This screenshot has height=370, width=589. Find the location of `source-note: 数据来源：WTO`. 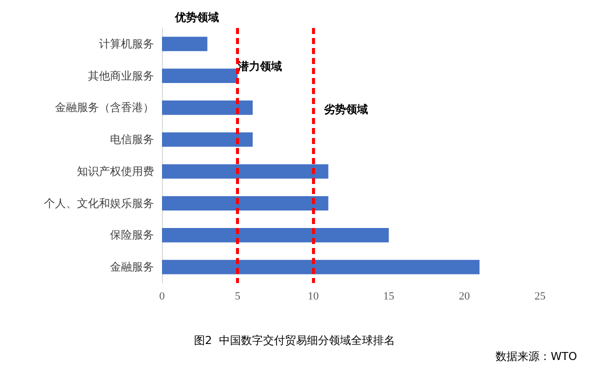

source-note: 数据来源：WTO is located at coordinates (537, 356).